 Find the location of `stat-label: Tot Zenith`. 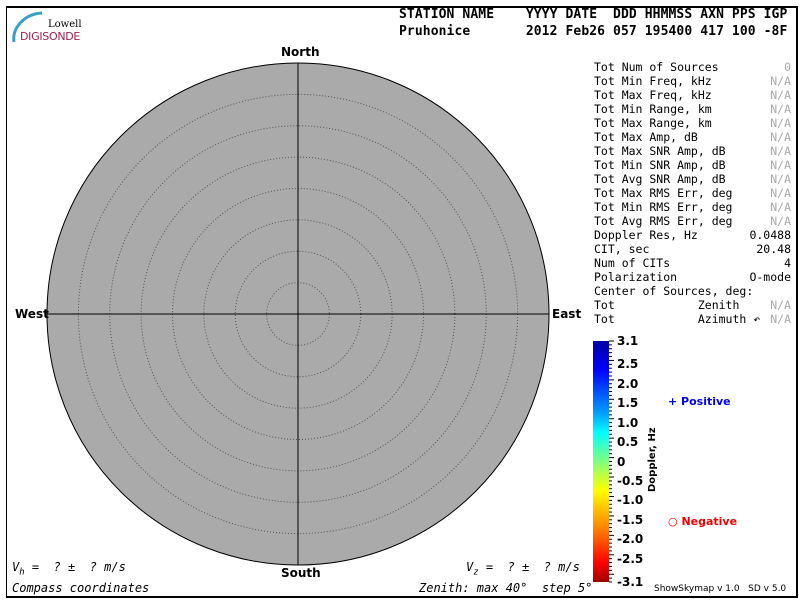

stat-label: Tot Zenith is located at coordinates (667, 305).